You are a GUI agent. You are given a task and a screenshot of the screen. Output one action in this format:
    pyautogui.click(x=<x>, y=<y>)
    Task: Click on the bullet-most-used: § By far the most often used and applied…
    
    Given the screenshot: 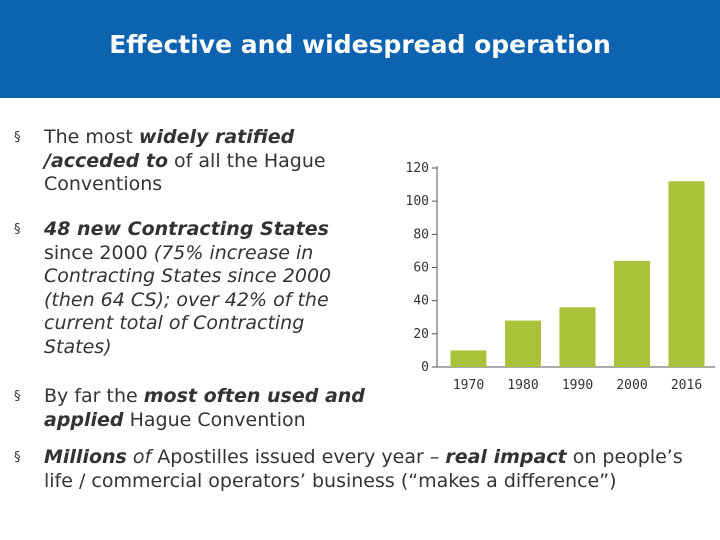 What is the action you would take?
    pyautogui.click(x=214, y=408)
    